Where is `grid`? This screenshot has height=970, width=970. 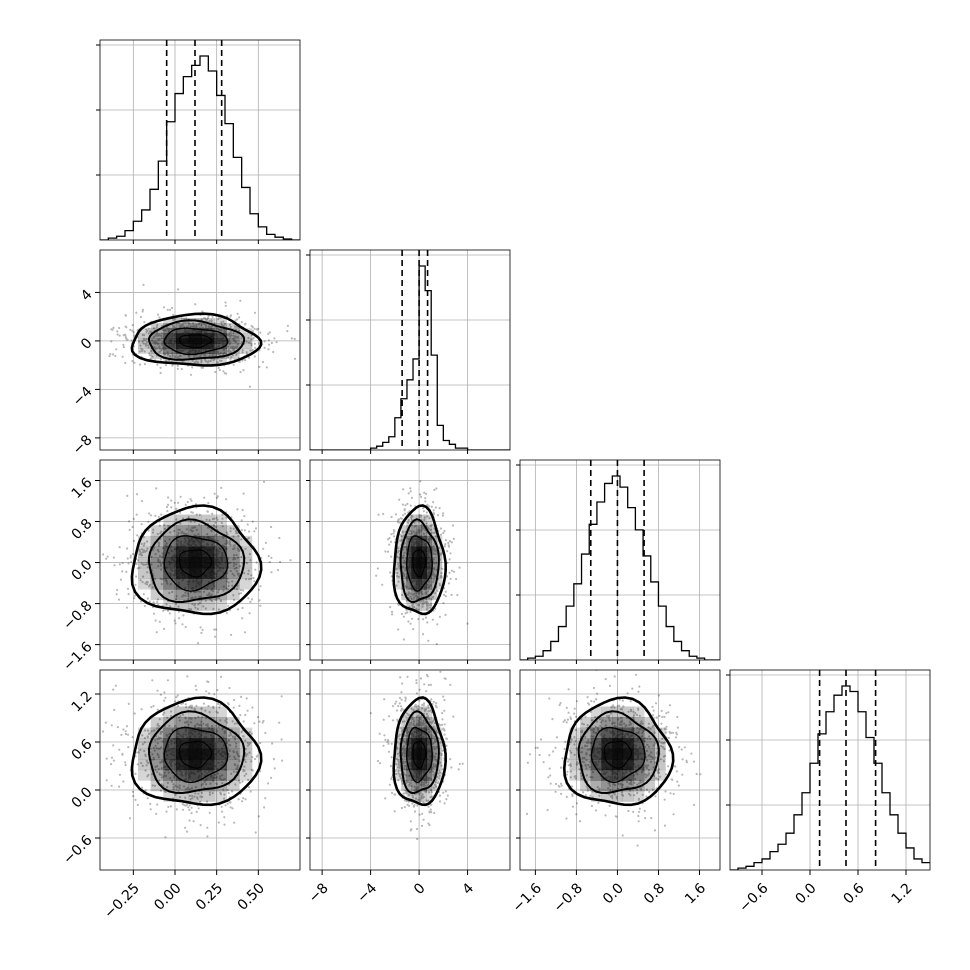
grid is located at coordinates (830, 770).